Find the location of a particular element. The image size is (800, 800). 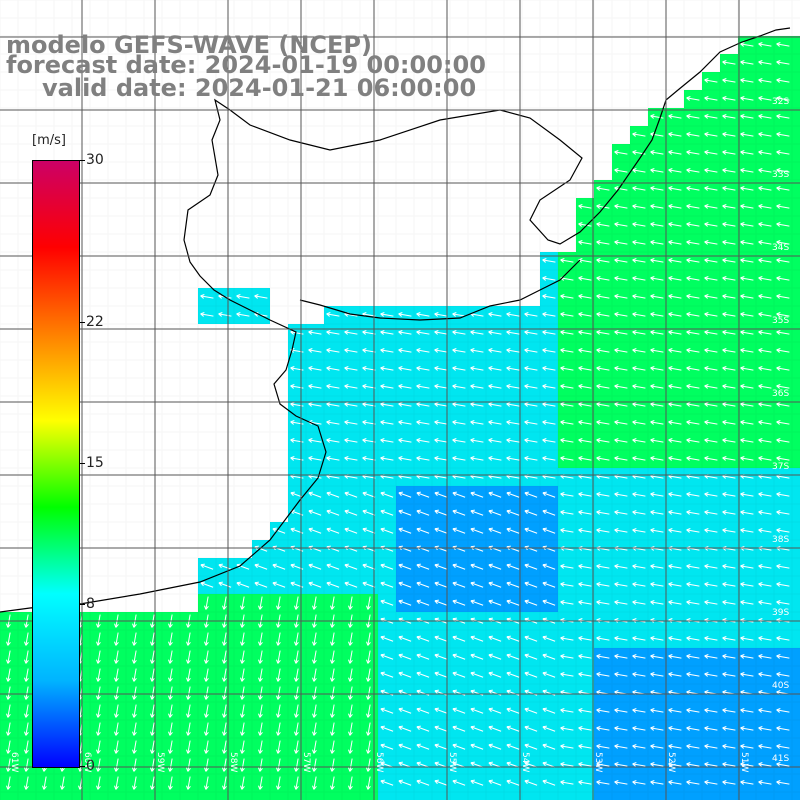

lat-label: 39S is located at coordinates (780, 613).